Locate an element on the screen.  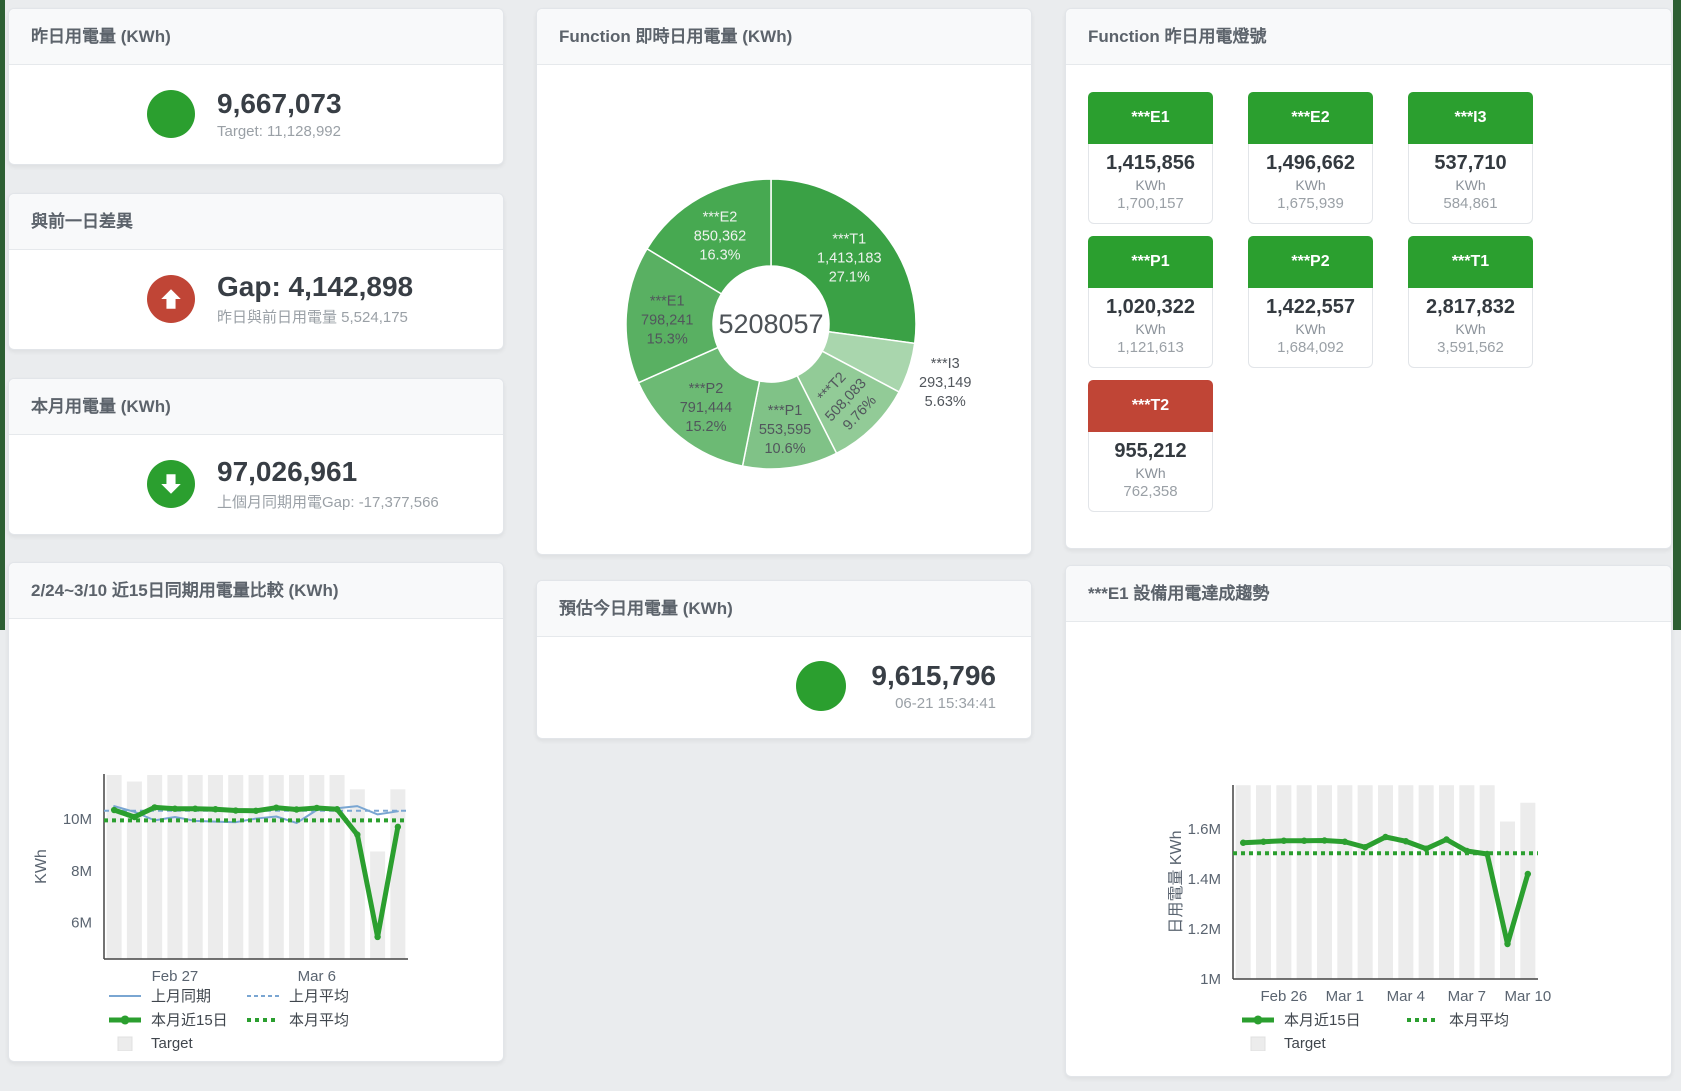
legend-sample-line is located at coordinates (125, 996).